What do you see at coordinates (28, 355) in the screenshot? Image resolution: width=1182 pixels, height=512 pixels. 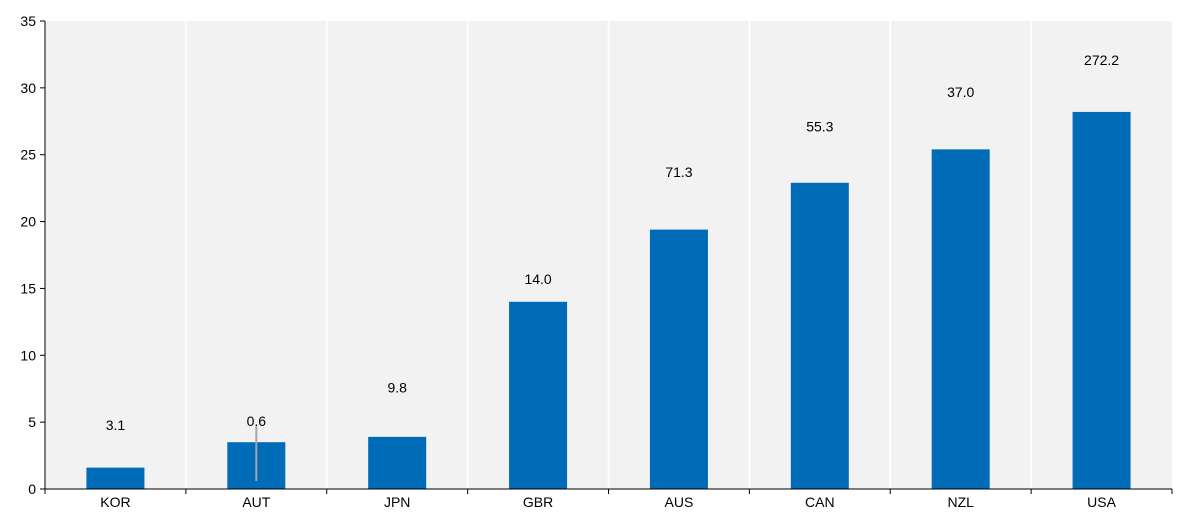 I see `y-tick-label: 10` at bounding box center [28, 355].